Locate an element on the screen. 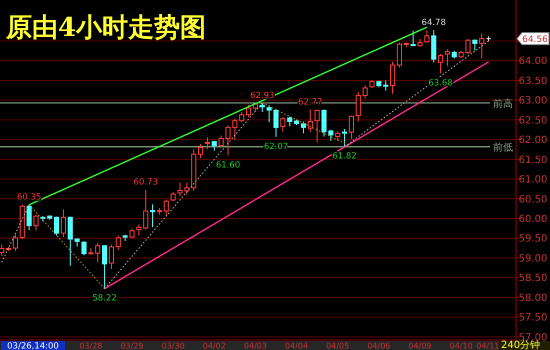  annotation: 61.60 is located at coordinates (228, 165).